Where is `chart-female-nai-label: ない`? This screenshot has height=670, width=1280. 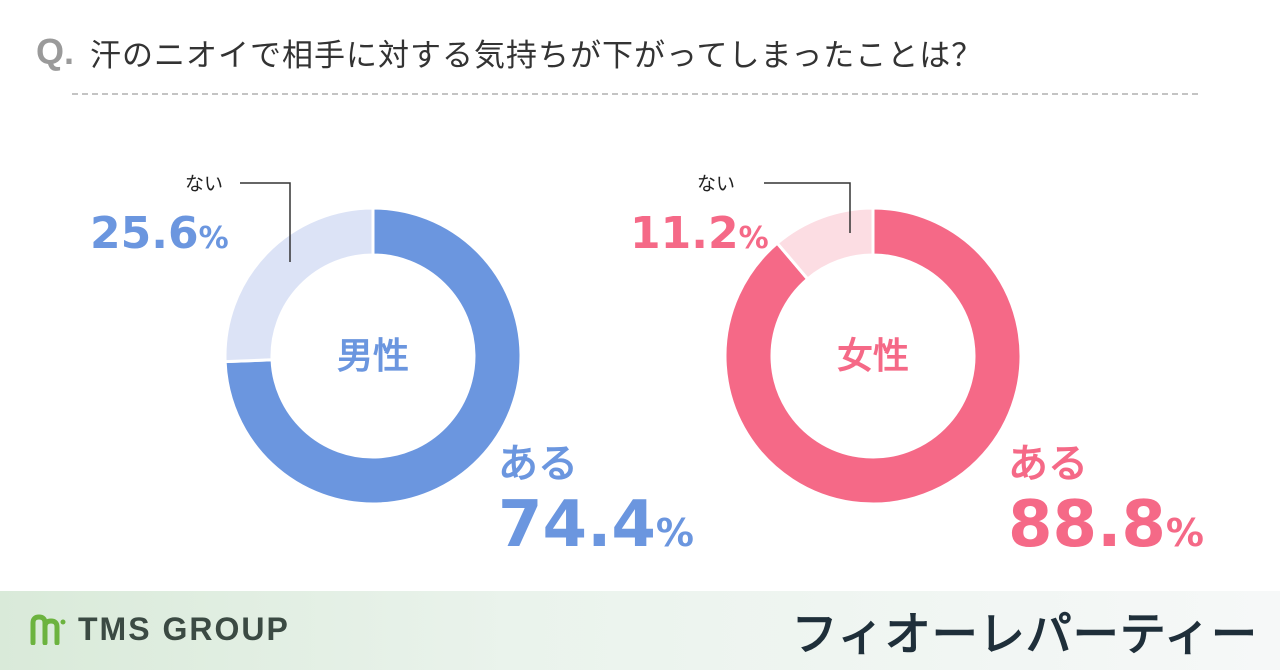 chart-female-nai-label: ない is located at coordinates (716, 184).